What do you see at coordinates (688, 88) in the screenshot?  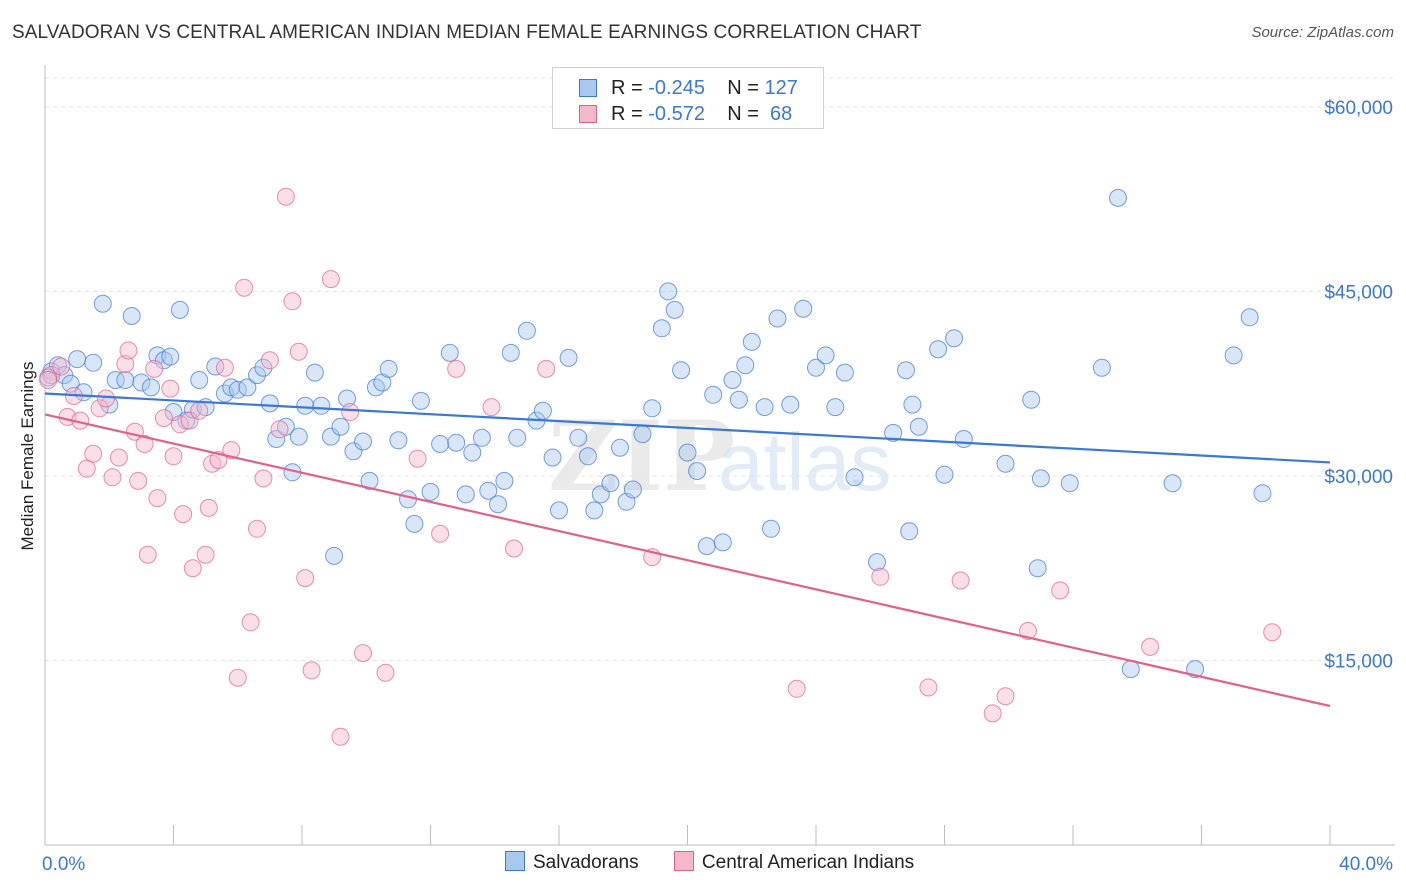 I see `legend-row-salvadorans: R = -0.245 N = 127` at bounding box center [688, 88].